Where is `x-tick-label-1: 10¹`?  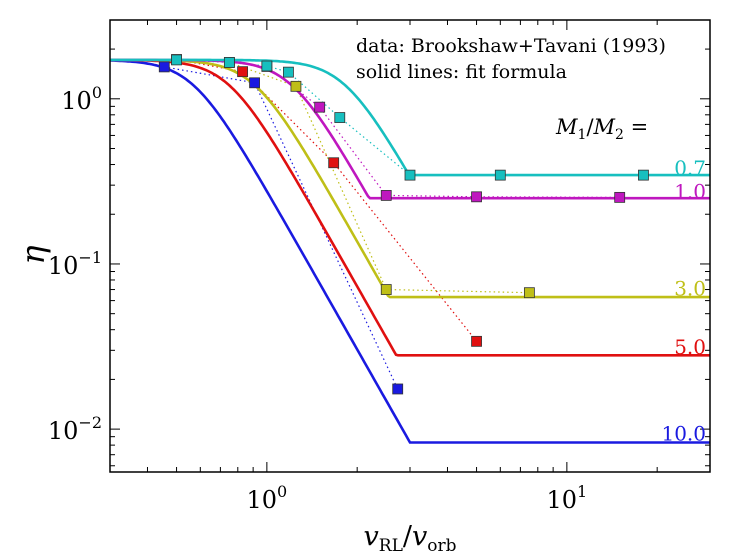
x-tick-label-1: 10¹ is located at coordinates (566, 498).